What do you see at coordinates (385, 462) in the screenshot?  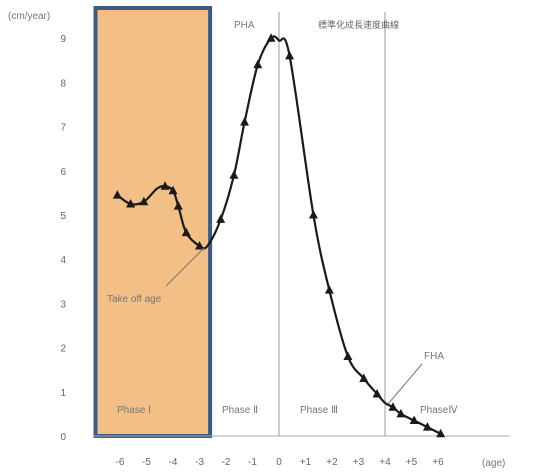 I see `x-tick-label: +4` at bounding box center [385, 462].